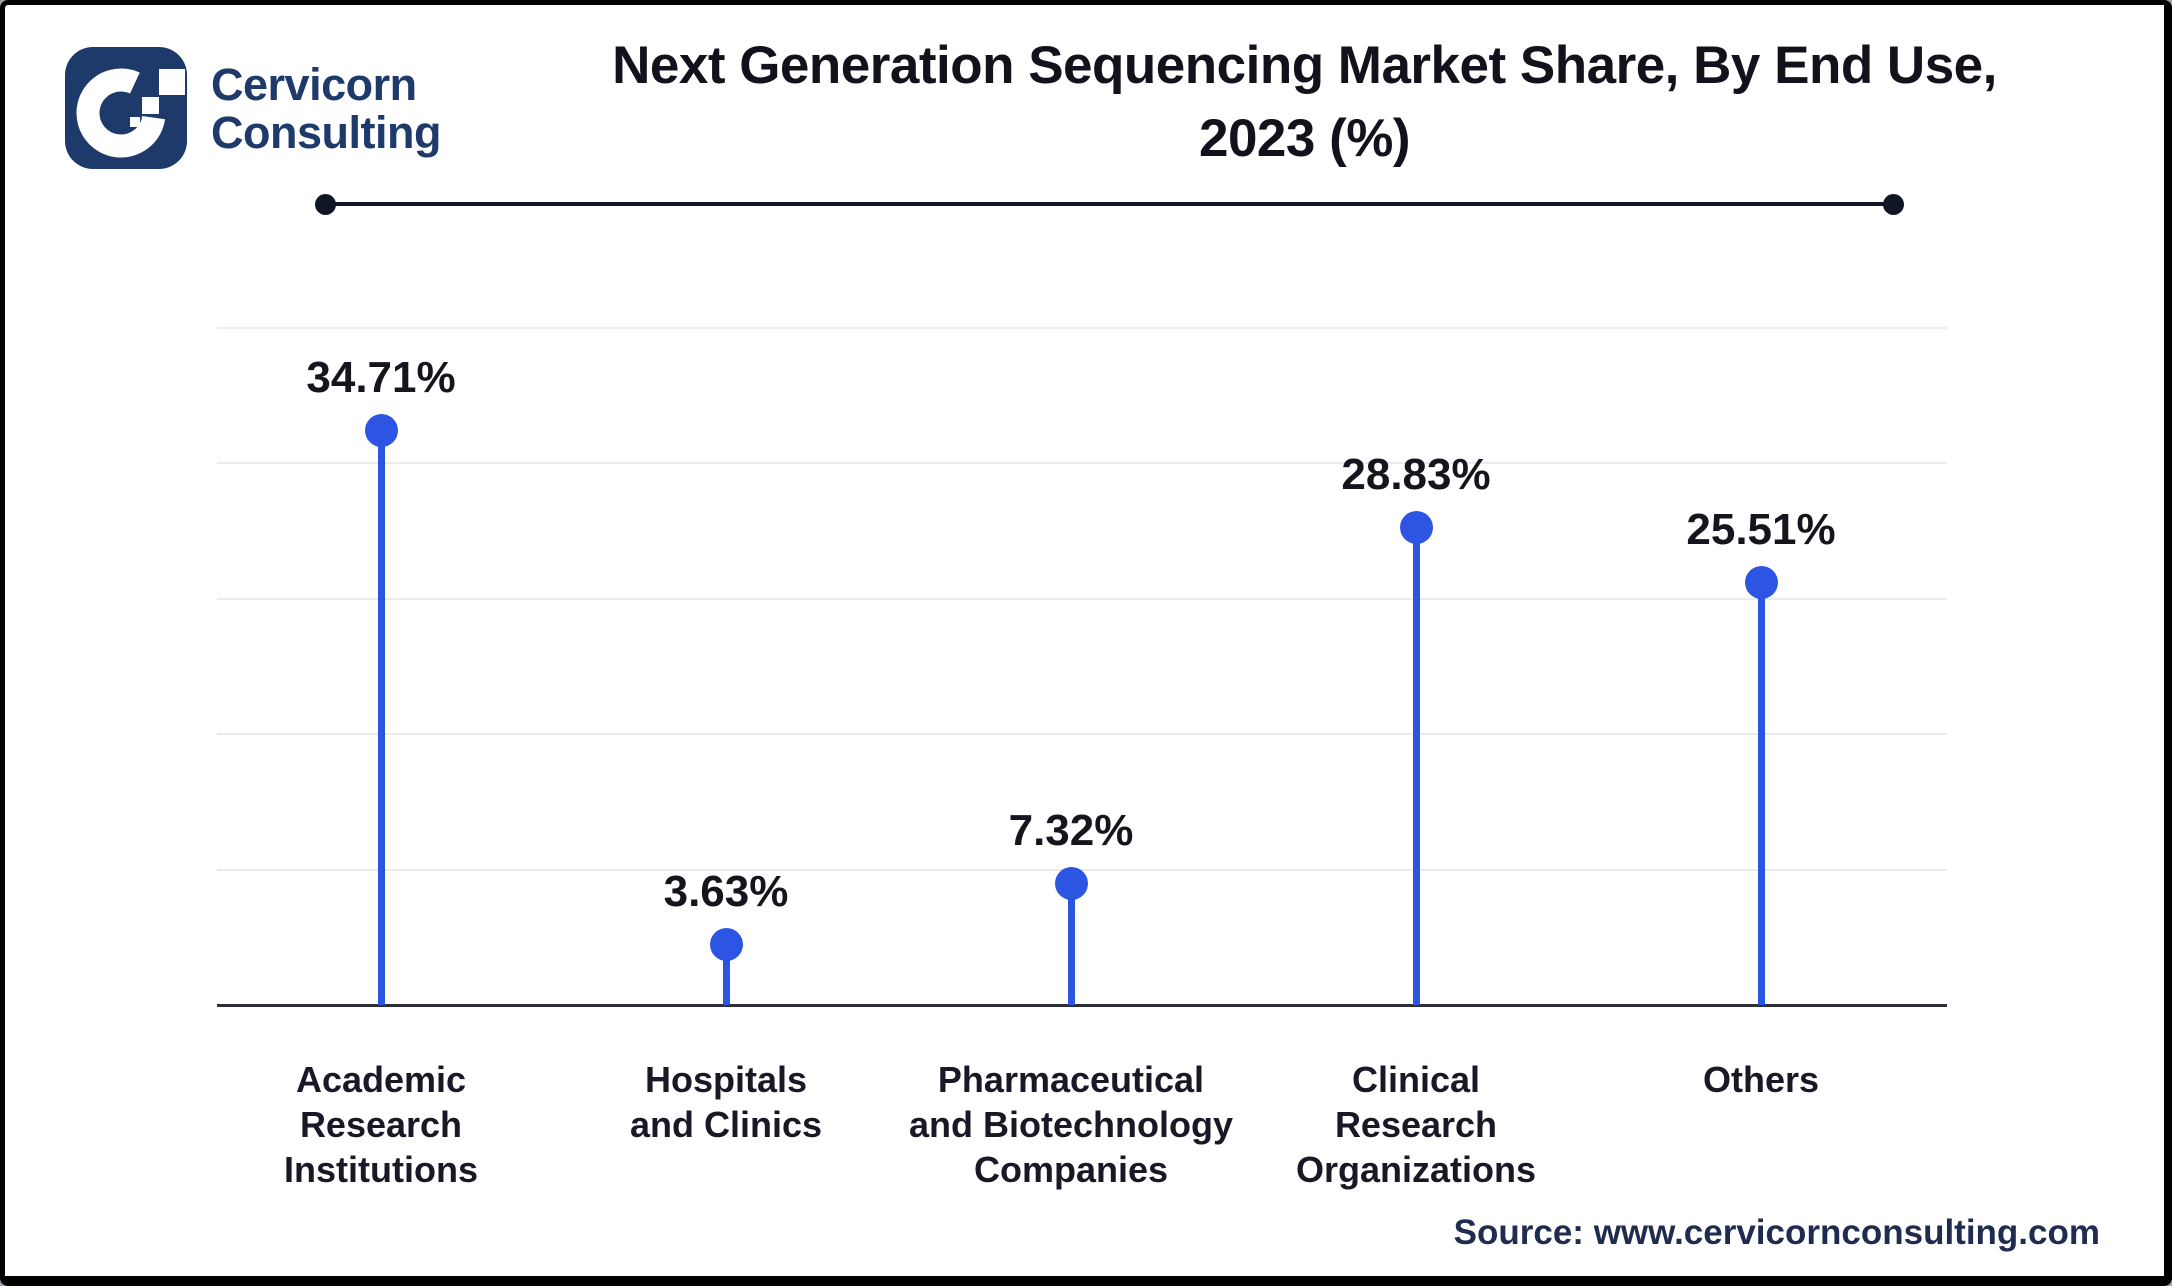 The width and height of the screenshot is (2172, 1286). Describe the element at coordinates (1761, 1079) in the screenshot. I see `category-label: Others` at that location.